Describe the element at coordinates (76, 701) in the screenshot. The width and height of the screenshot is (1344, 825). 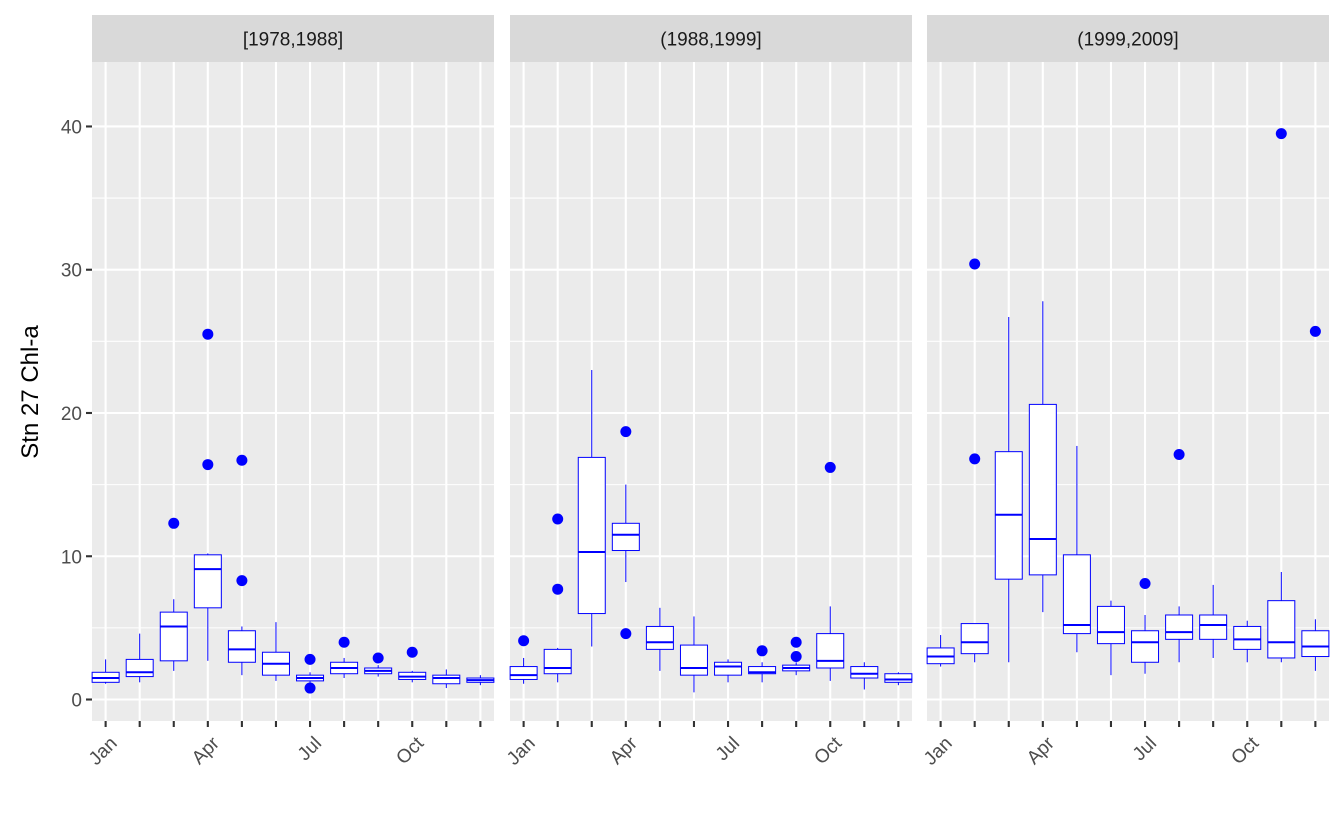
I see `y-tick-label: 0` at that location.